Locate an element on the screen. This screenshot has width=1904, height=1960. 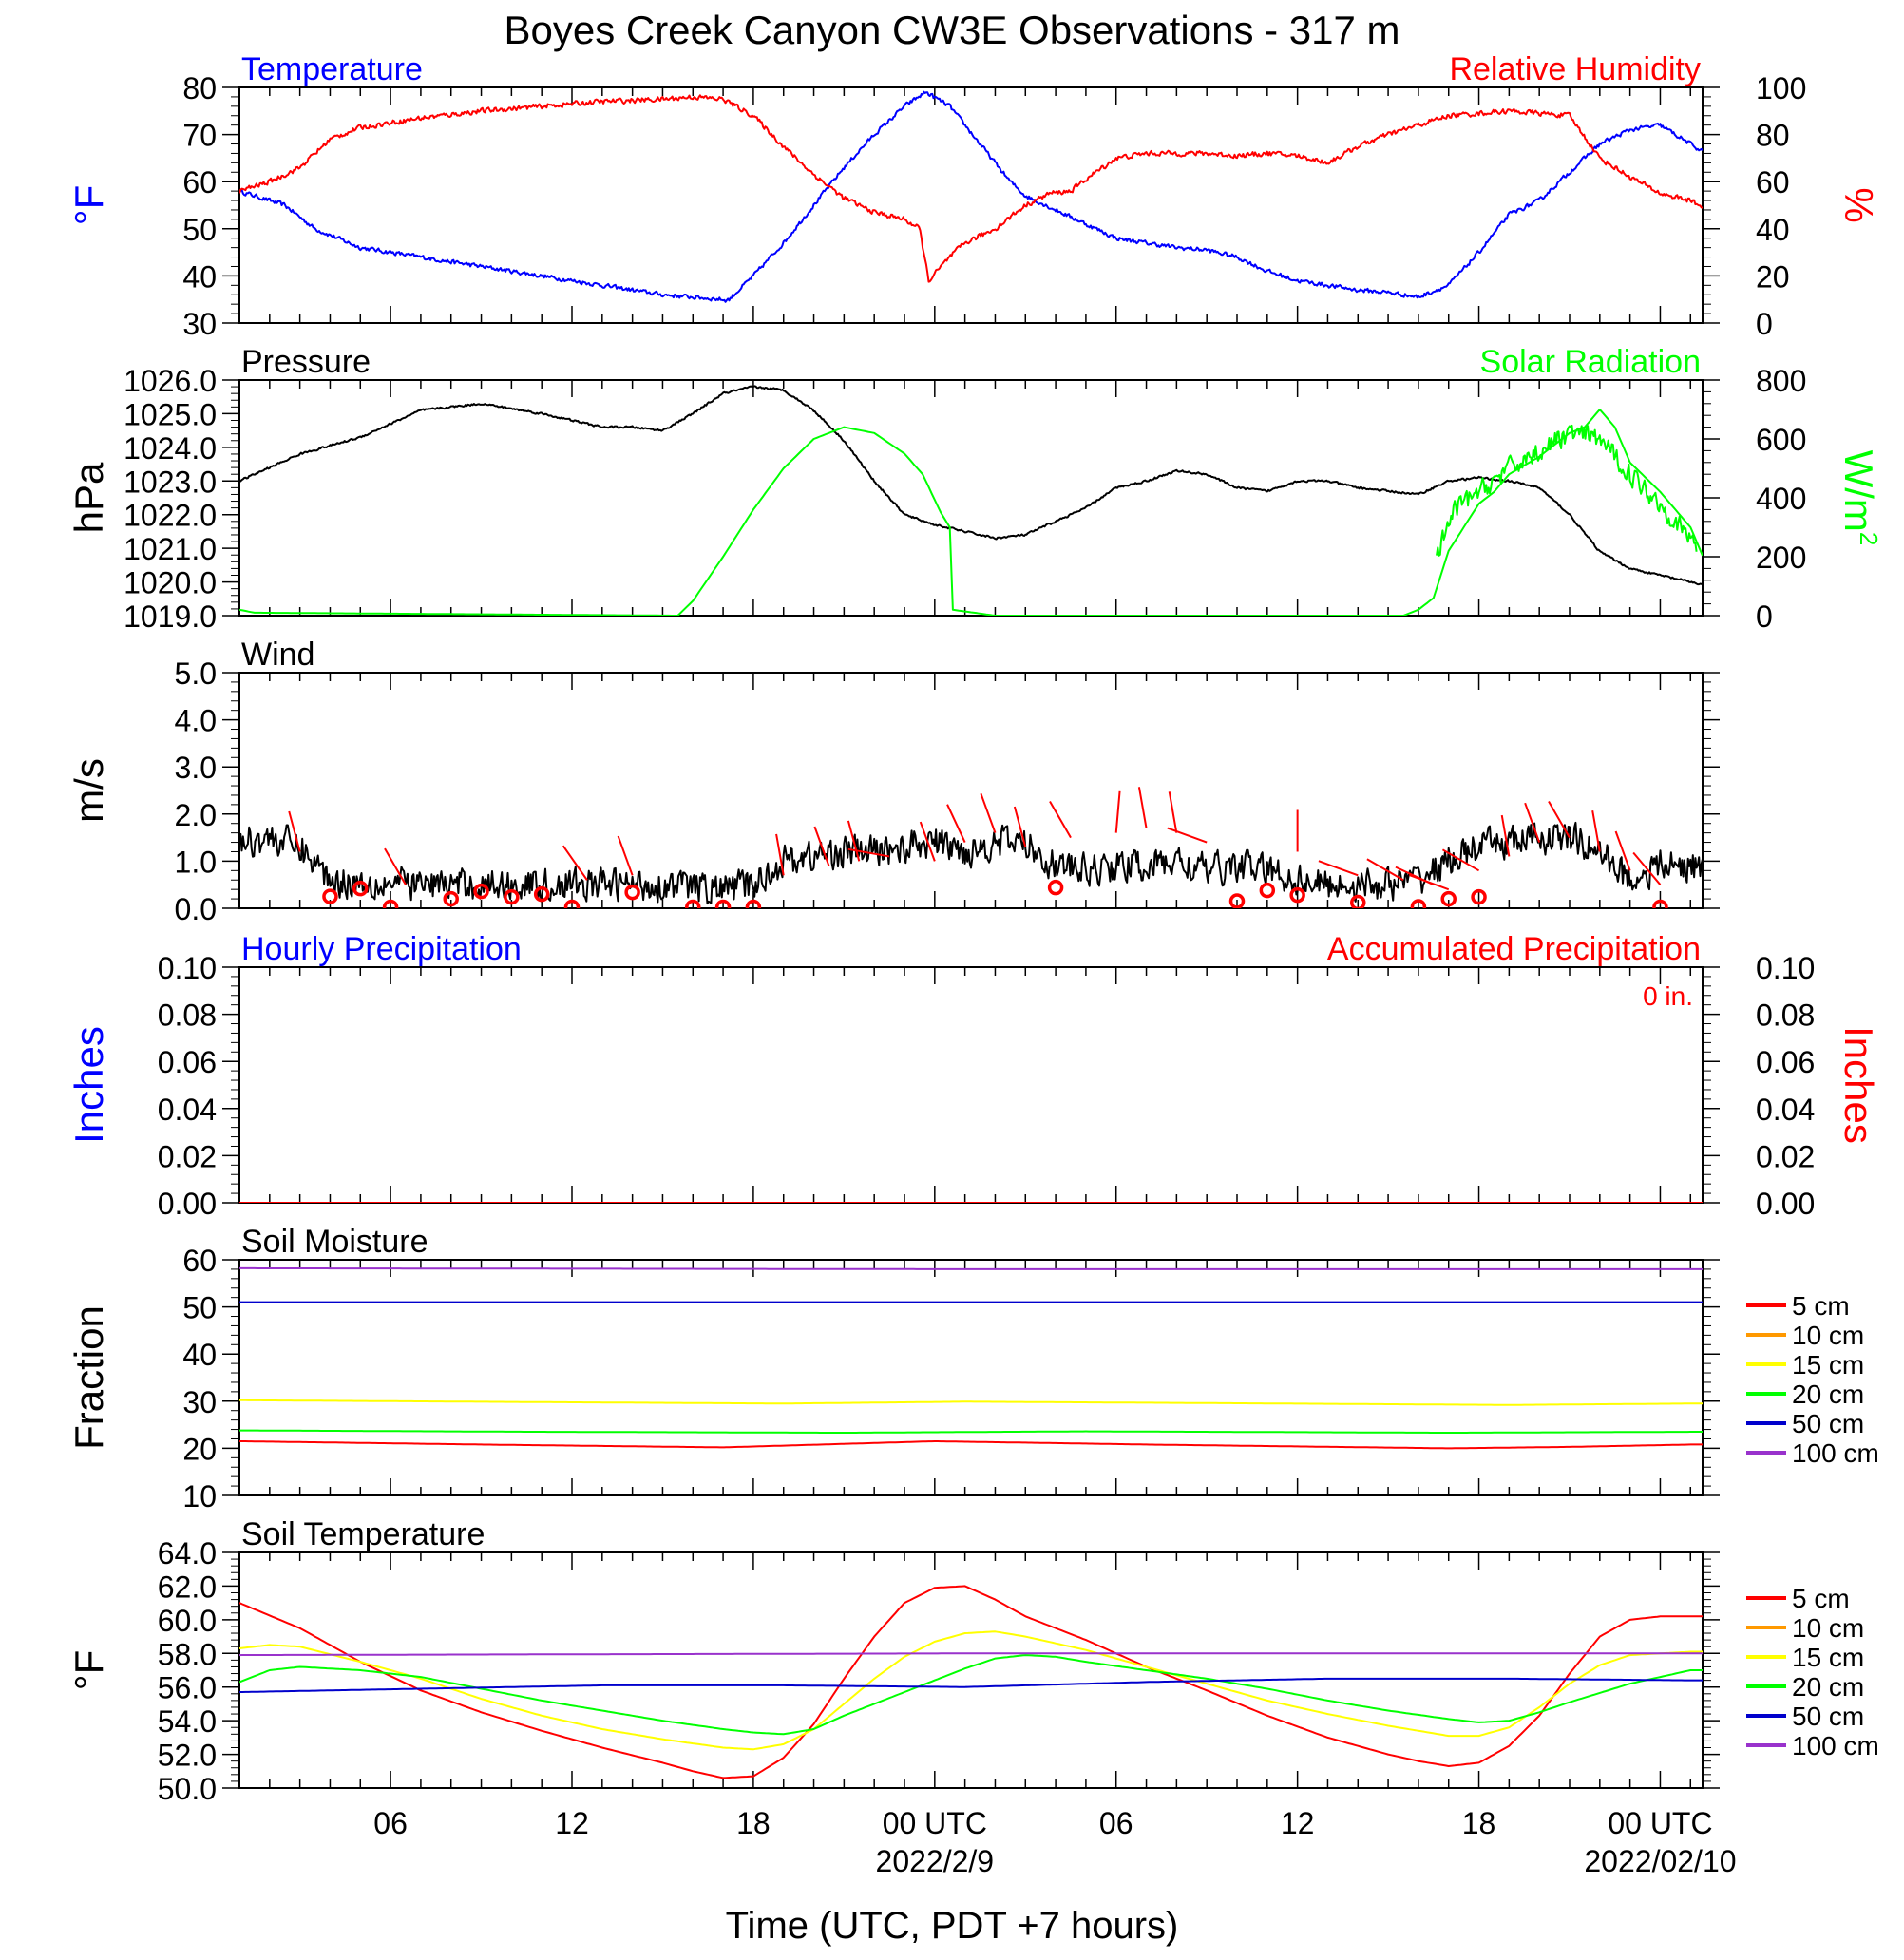
y-axis-label-left: °F is located at coordinates (89, 205).